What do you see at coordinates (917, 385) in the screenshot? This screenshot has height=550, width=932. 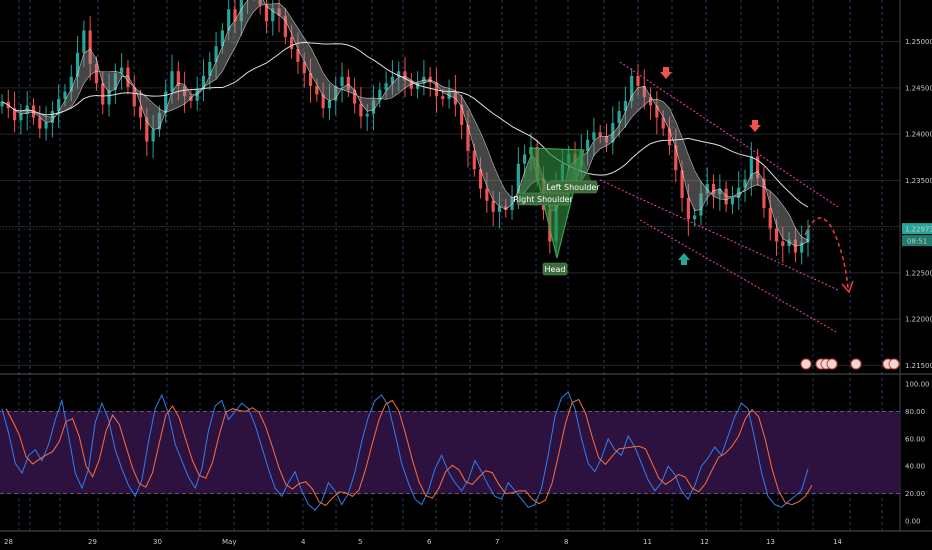 I see `stoch-tick-label: 100.00` at bounding box center [917, 385].